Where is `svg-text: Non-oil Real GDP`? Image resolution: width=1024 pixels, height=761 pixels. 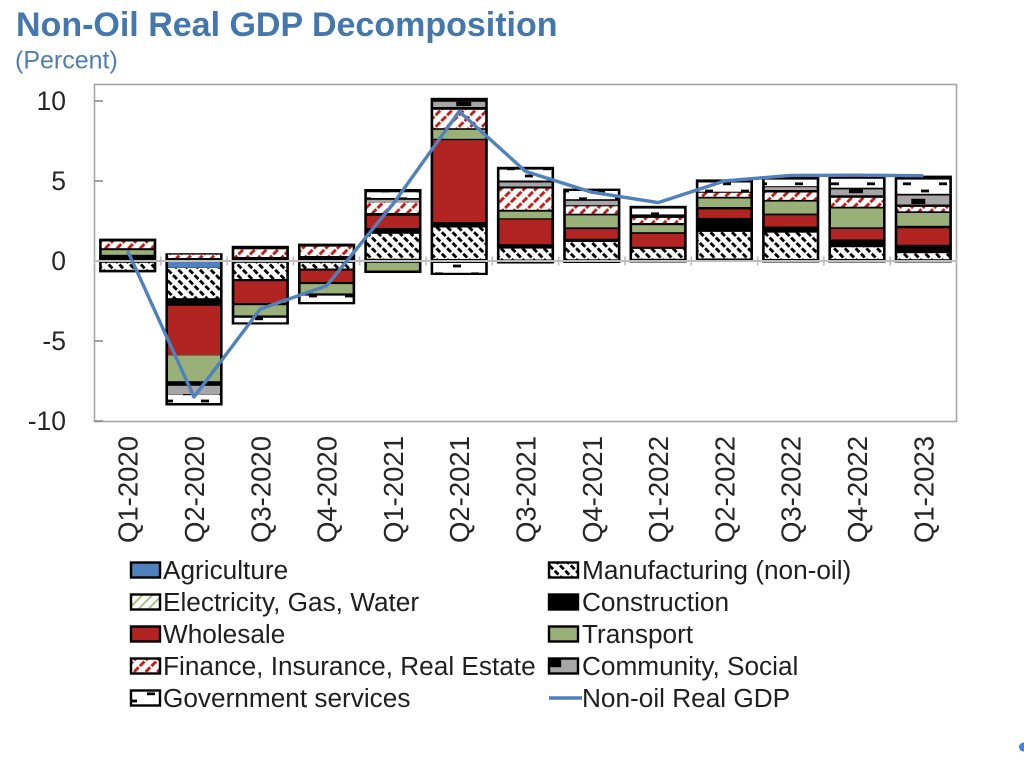
svg-text: Non-oil Real GDP is located at coordinates (686, 698).